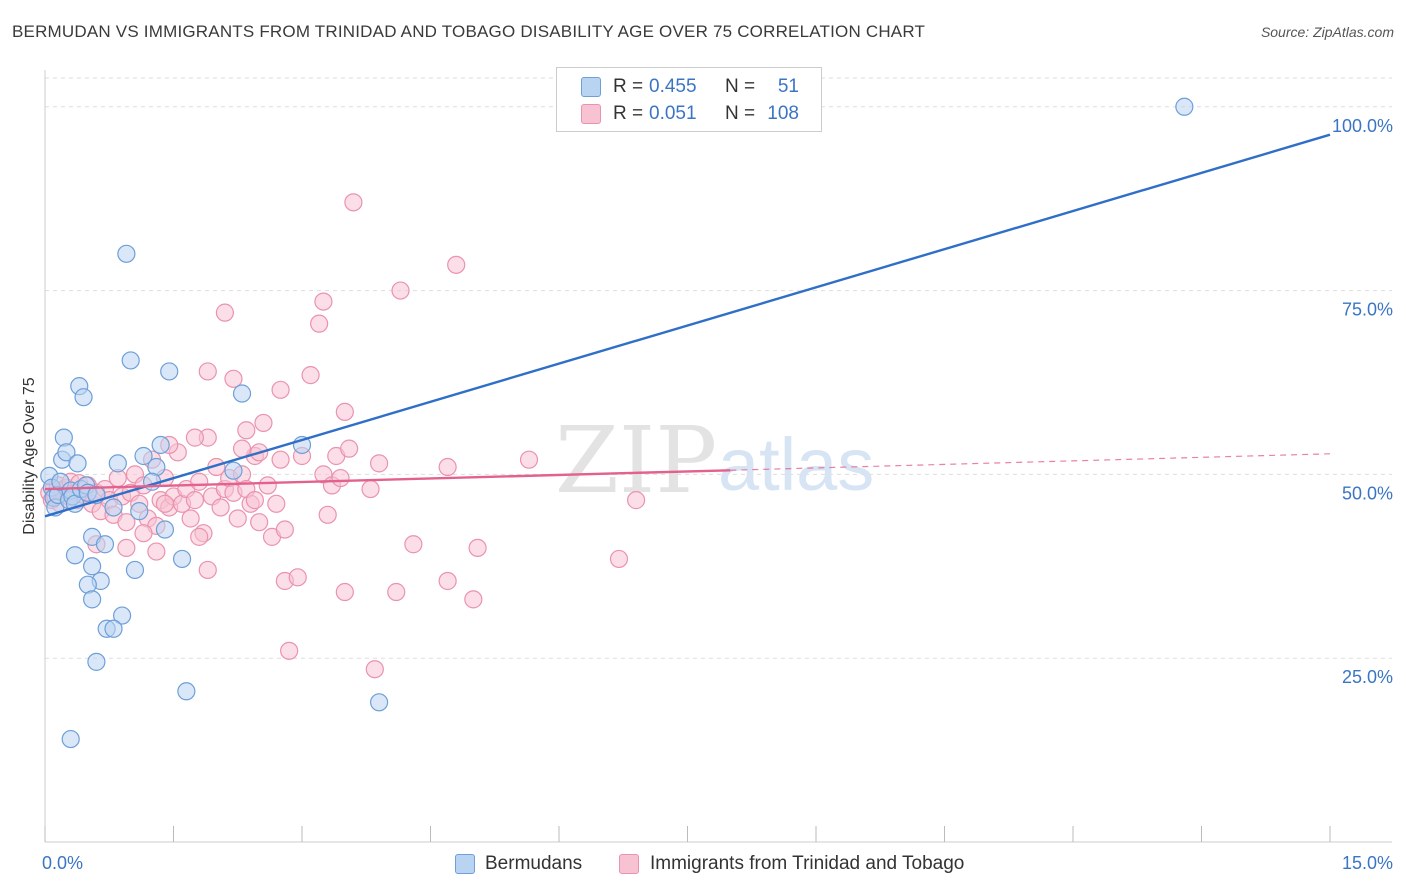  Describe the element at coordinates (62, 863) in the screenshot. I see `x-tick-label: 0.0%` at that location.